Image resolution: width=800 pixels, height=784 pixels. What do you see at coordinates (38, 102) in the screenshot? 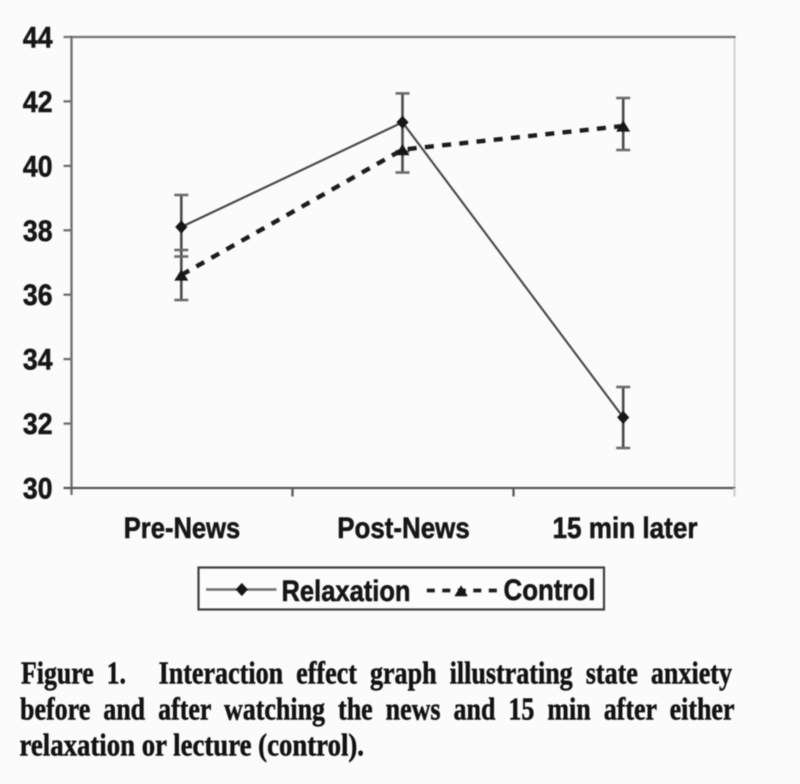
I see `svg-text: 42` at bounding box center [38, 102].